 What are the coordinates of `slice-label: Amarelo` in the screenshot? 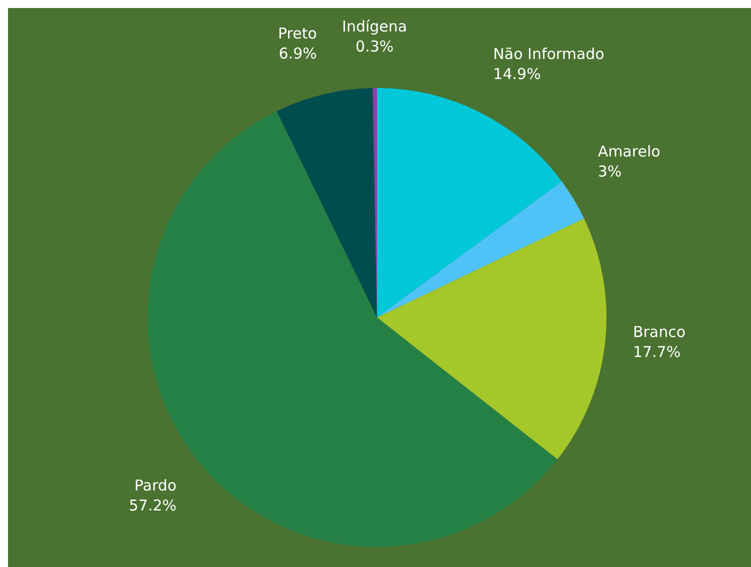 It's located at (629, 151).